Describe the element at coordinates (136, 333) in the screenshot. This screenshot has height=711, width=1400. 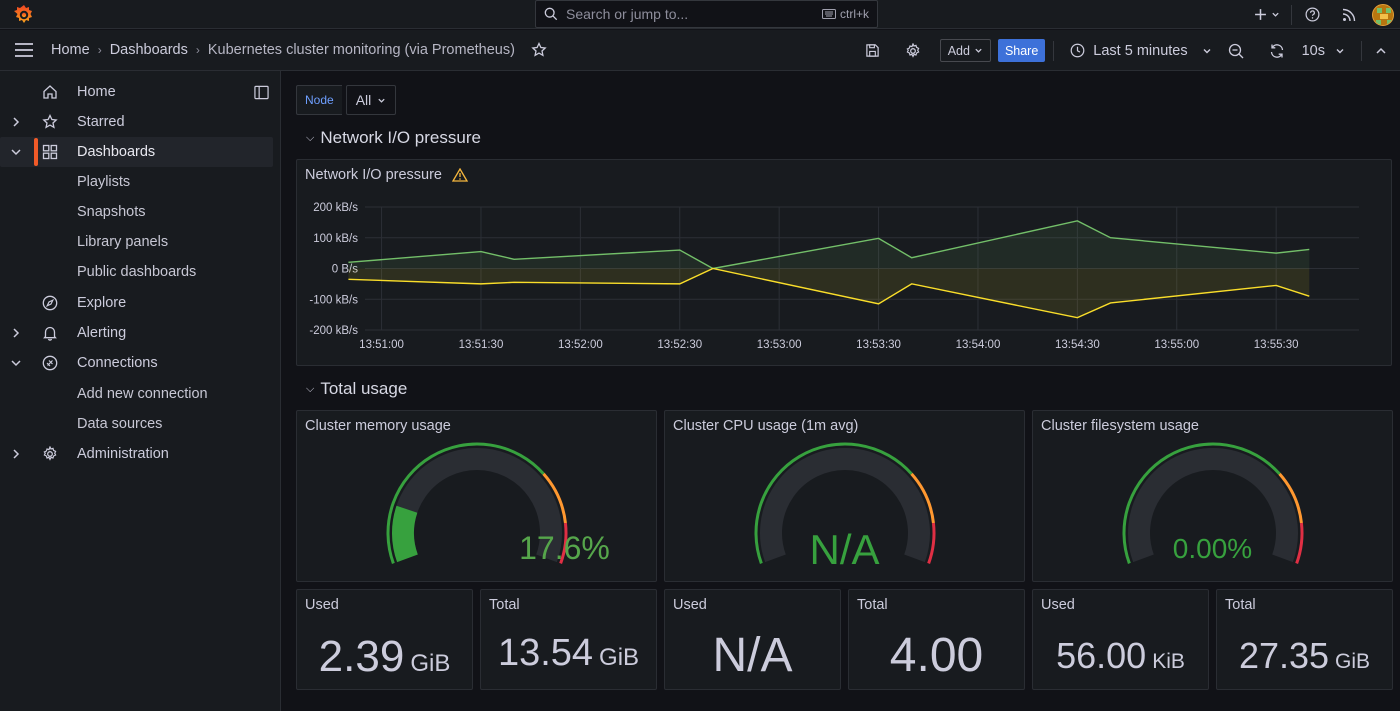
I see `sidebar-item-alerting: Alerting` at that location.